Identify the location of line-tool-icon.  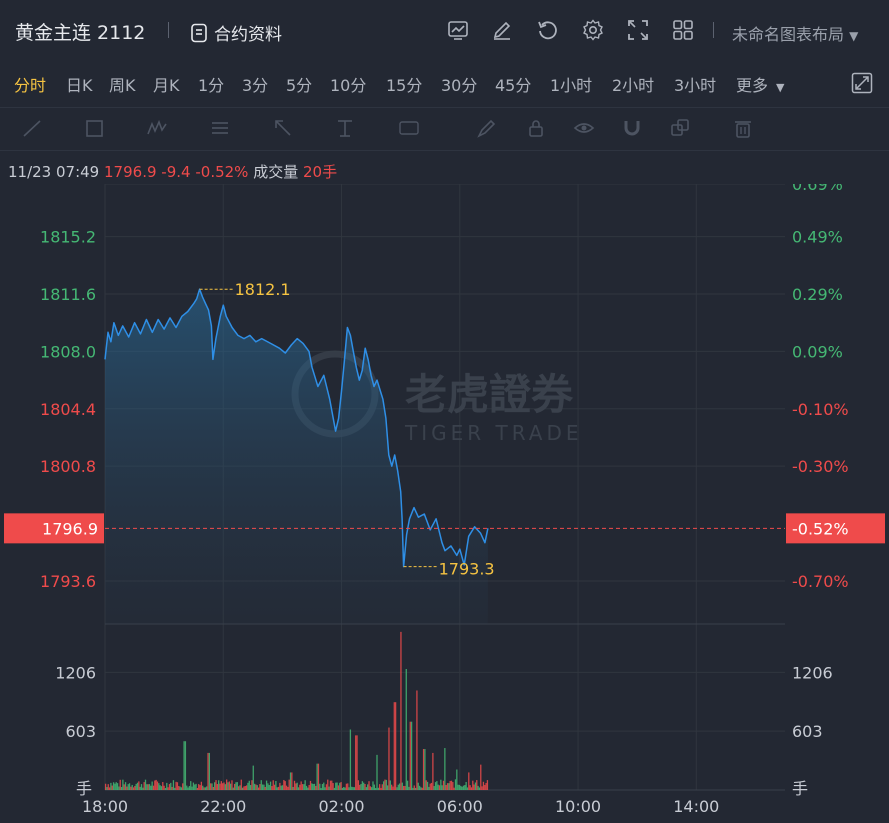
(32, 128).